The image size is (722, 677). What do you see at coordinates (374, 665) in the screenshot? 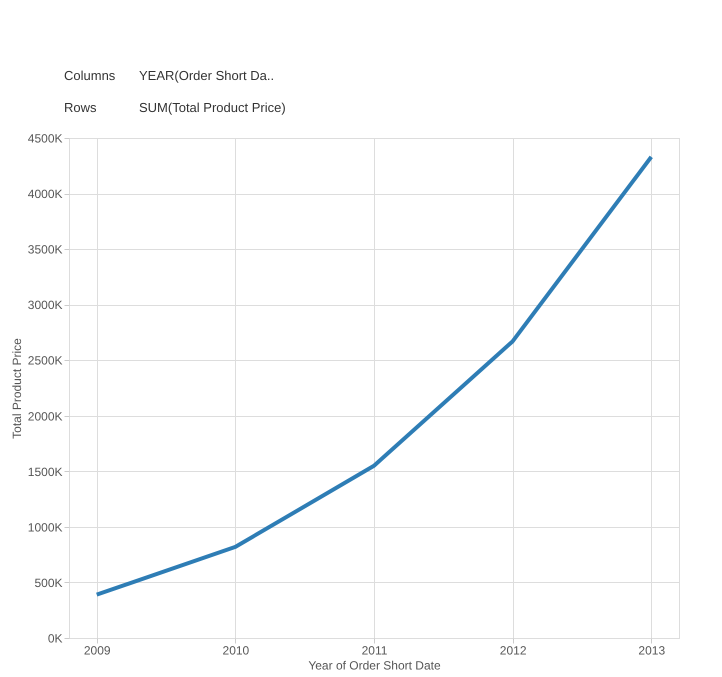
I see `x-axis-title: Year of Order Short Date` at bounding box center [374, 665].